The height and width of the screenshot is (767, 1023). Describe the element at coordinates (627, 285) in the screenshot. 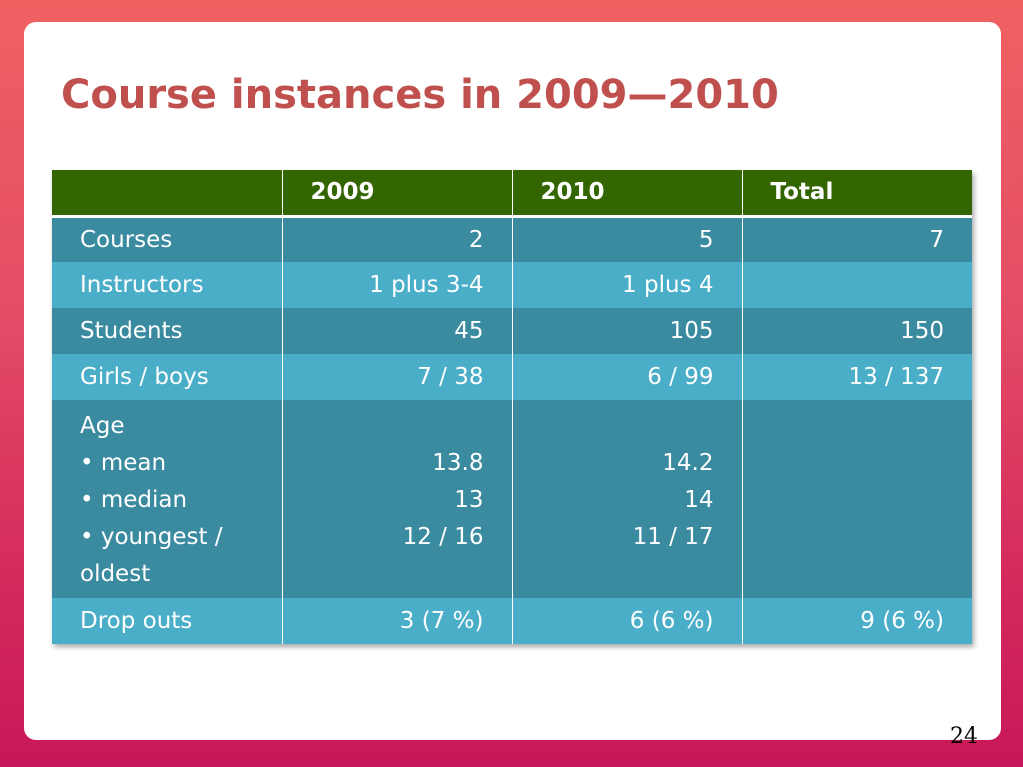

I see `cell-2010: 1 plus 4` at that location.